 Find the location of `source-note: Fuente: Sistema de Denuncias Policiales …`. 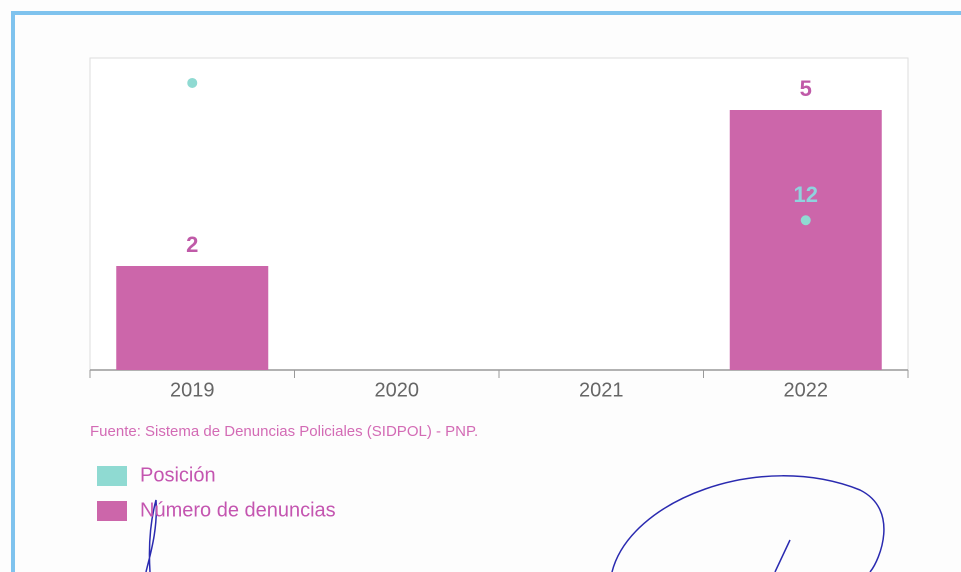

source-note: Fuente: Sistema de Denuncias Policiales … is located at coordinates (284, 431).